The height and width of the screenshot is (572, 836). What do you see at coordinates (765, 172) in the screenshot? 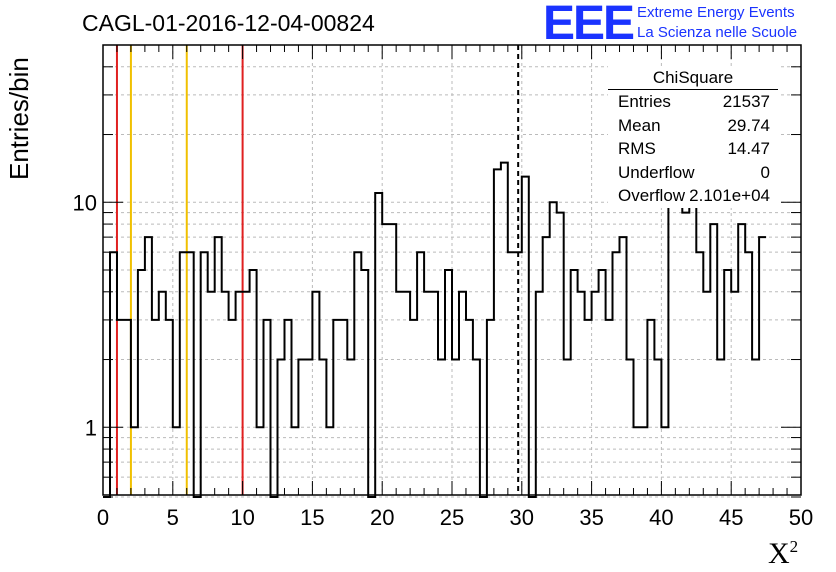
I see `stats-value: 0` at bounding box center [765, 172].